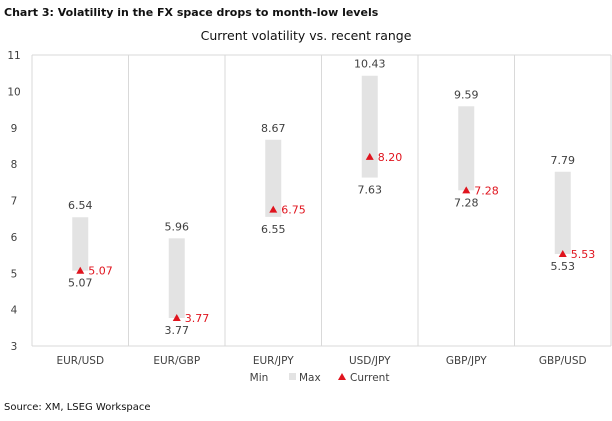  Describe the element at coordinates (77, 407) in the screenshot. I see `source-note: Source: XM, LSEG Workspace` at that location.